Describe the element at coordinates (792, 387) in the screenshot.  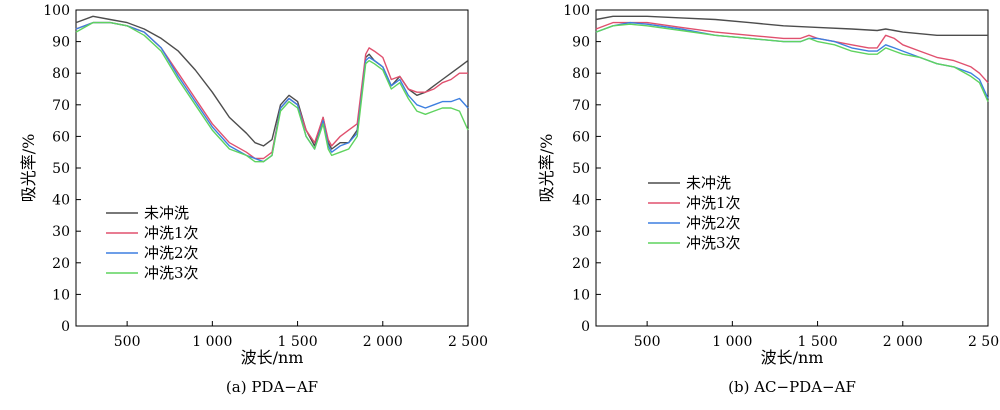
I see `panel-caption: (b) AC−PDA−AF` at that location.